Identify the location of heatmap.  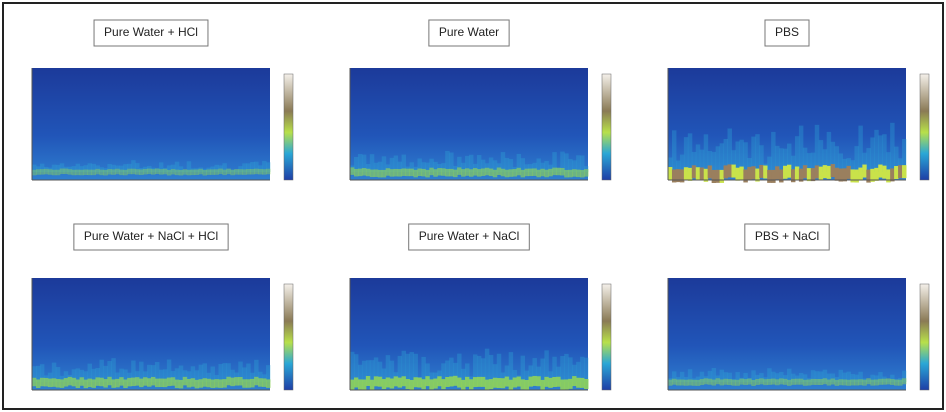
(151, 124).